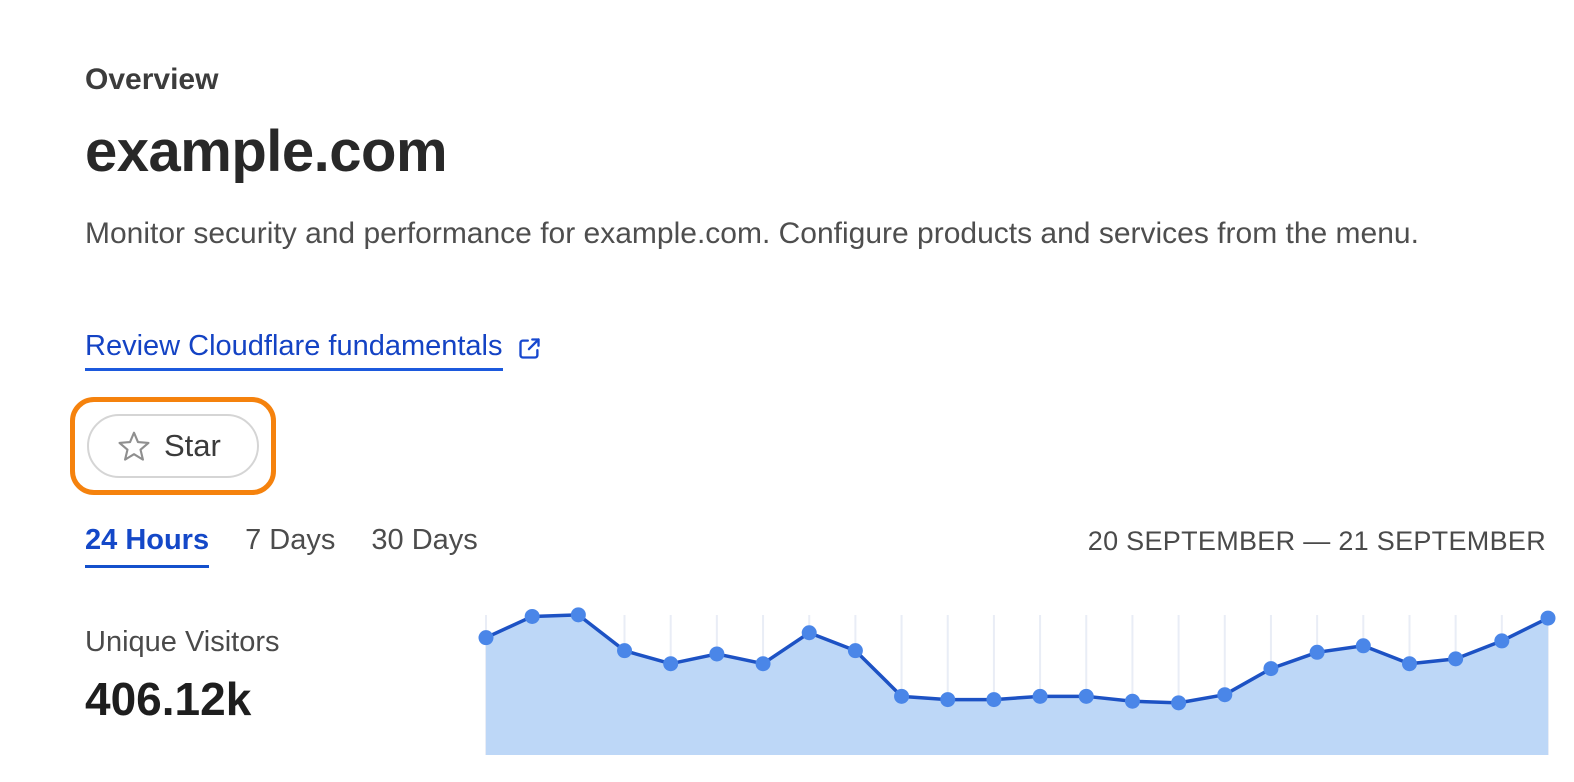  What do you see at coordinates (147, 546) in the screenshot?
I see `tab-24-hours: 24 Hours` at bounding box center [147, 546].